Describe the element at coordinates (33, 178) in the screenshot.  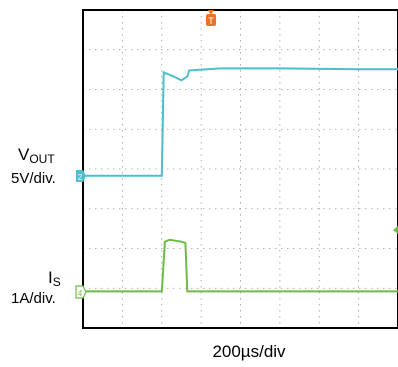
I see `vout-scale-label: 5V/div.` at that location.